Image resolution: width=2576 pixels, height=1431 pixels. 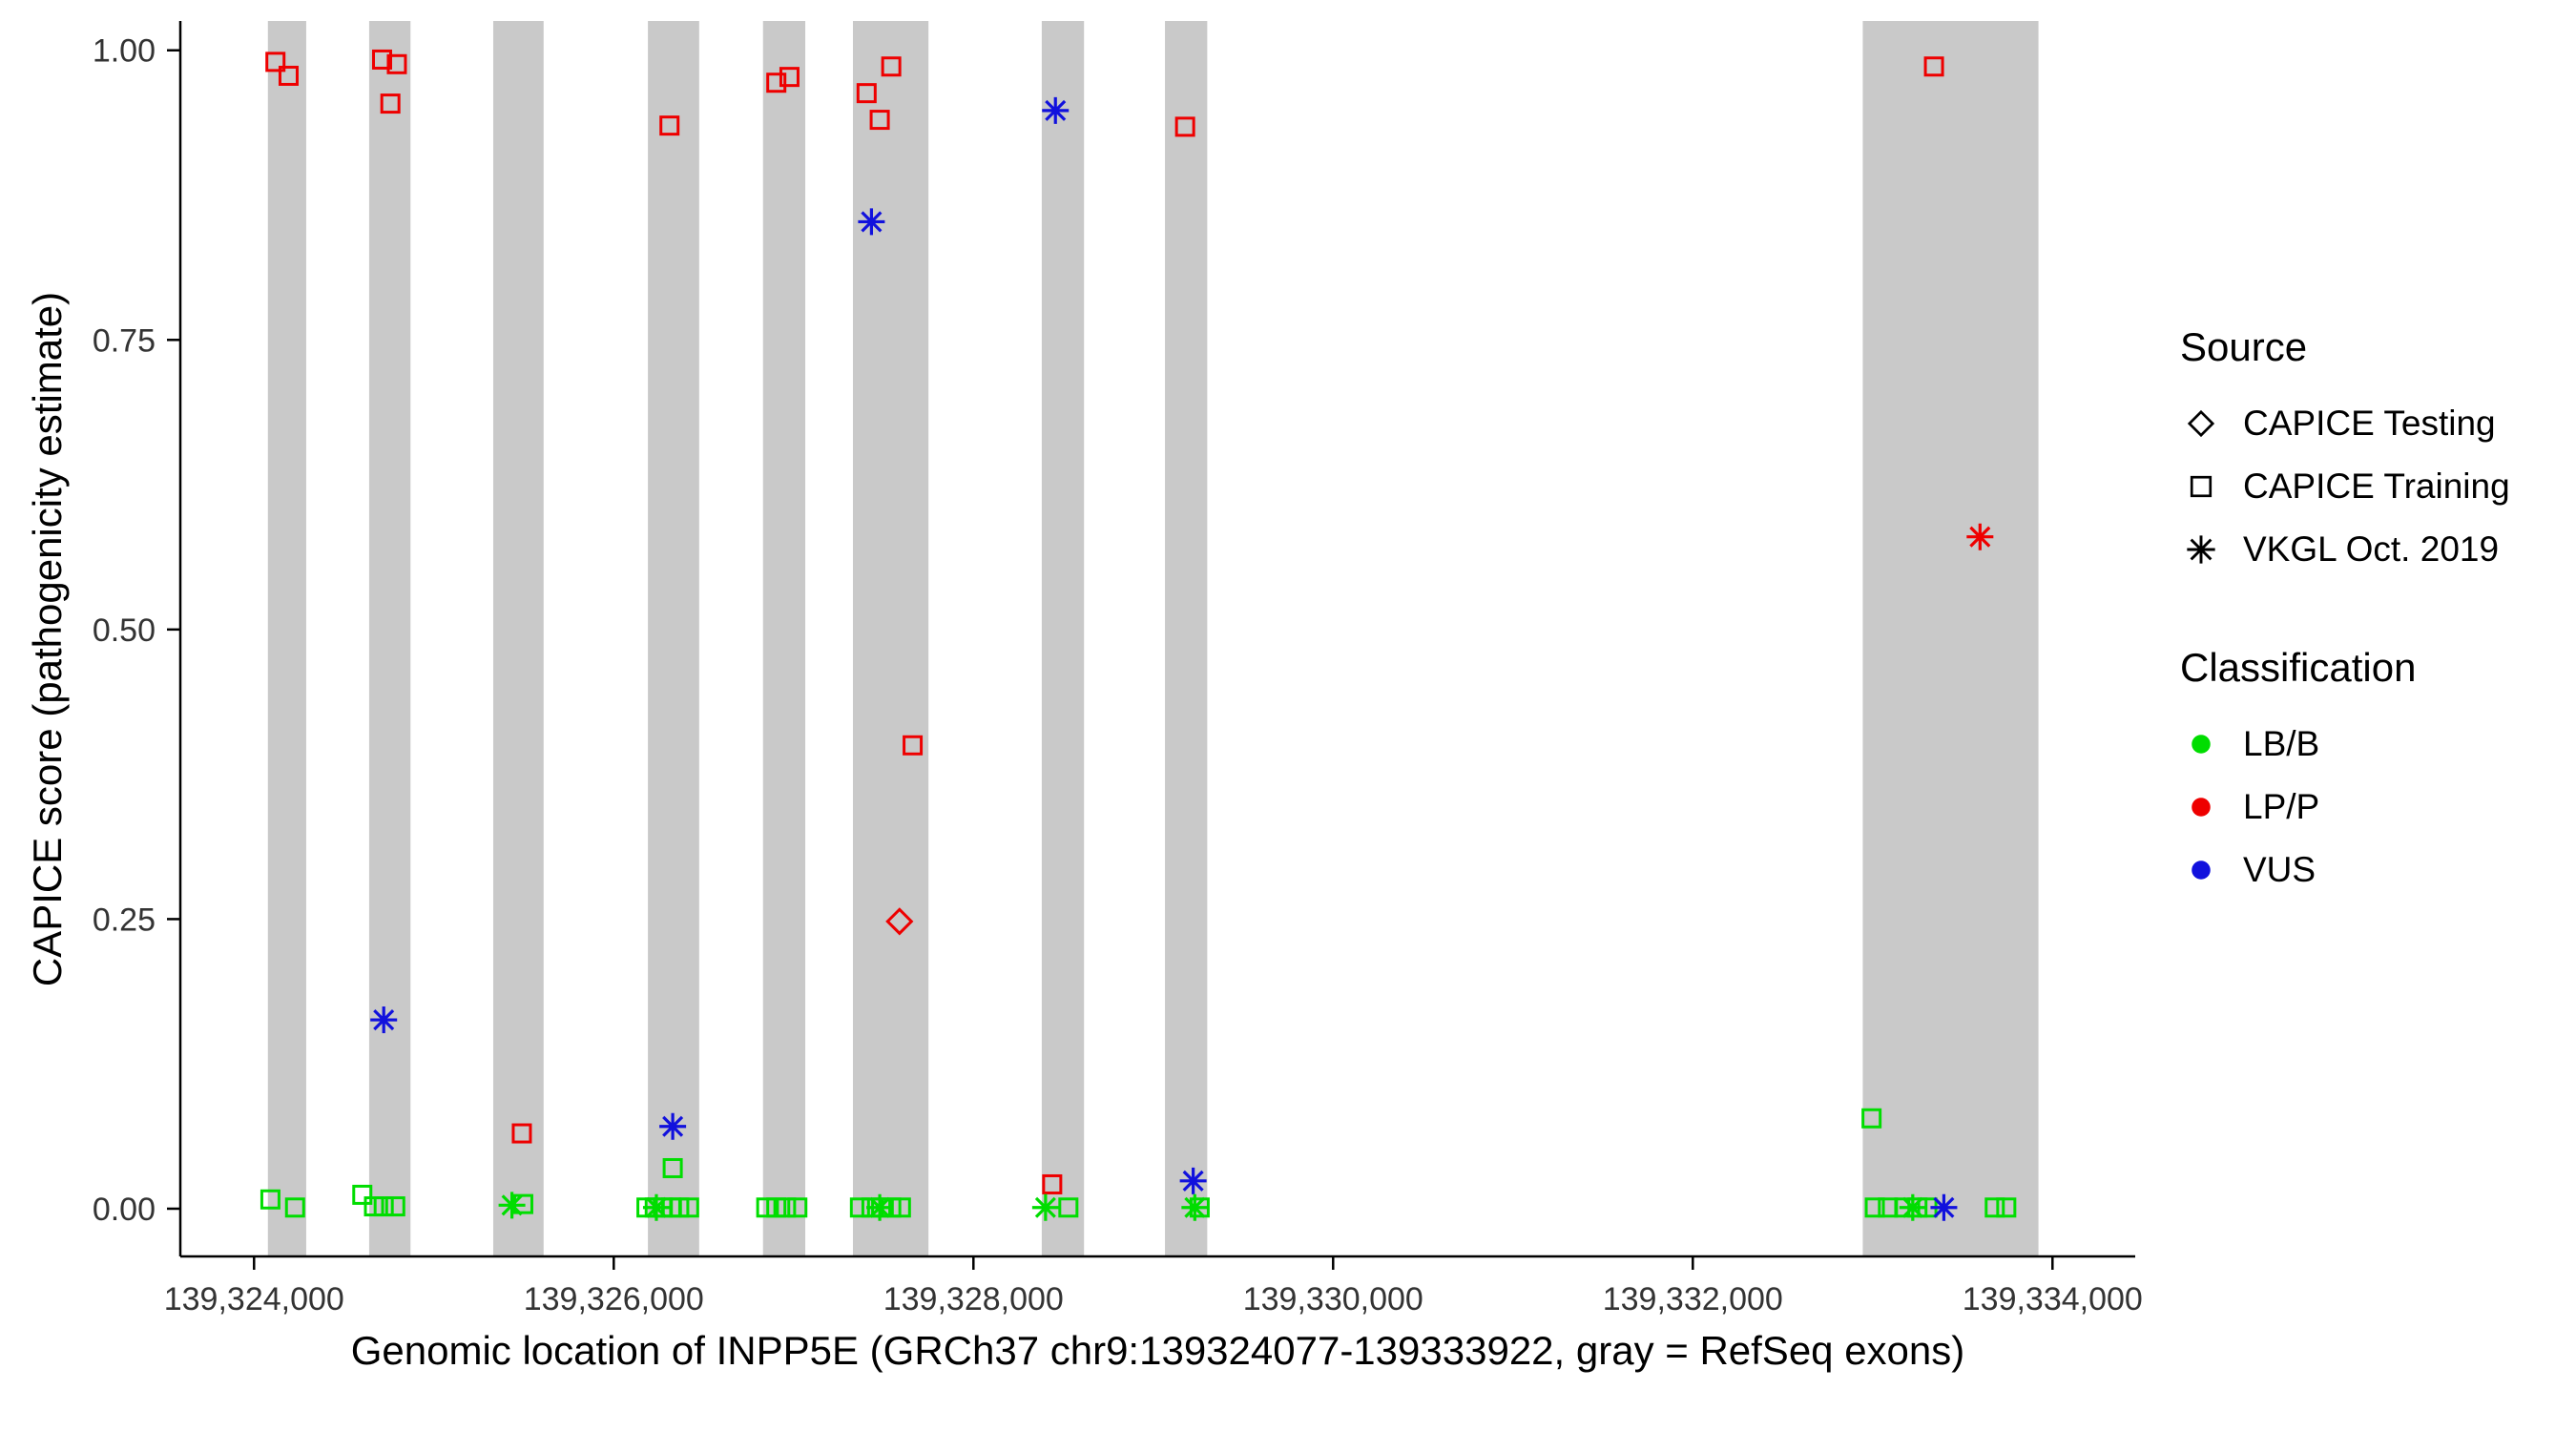 I want to click on legend-item-lbb: LB/B, so click(x=2375, y=744).